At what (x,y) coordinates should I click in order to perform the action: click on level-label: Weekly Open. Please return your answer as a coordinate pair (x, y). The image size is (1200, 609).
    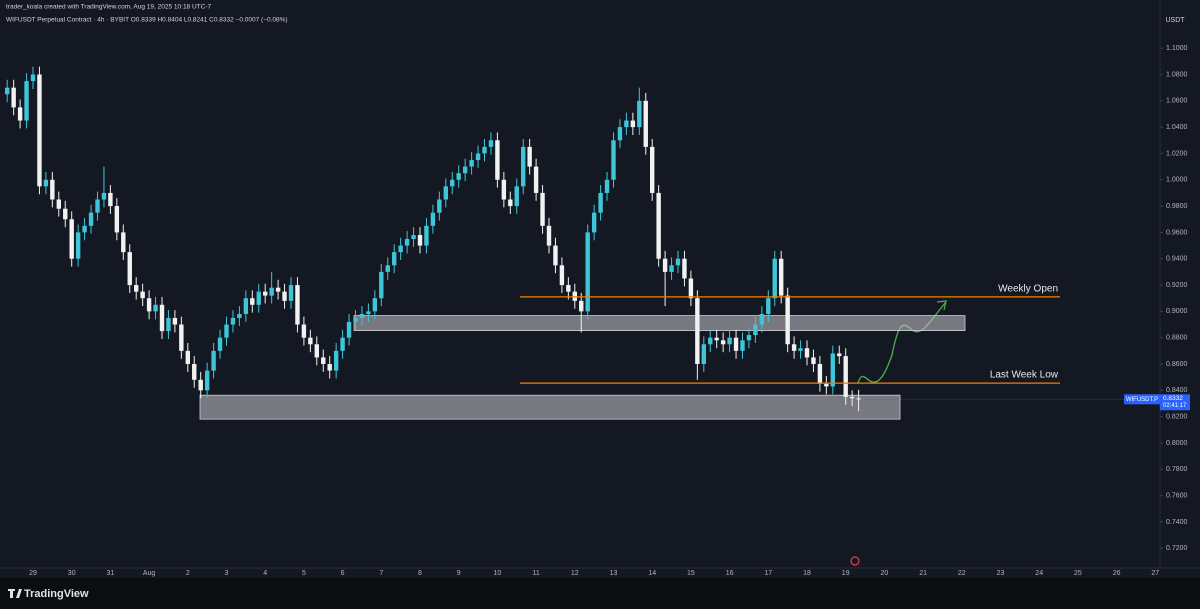
    Looking at the image, I should click on (1028, 289).